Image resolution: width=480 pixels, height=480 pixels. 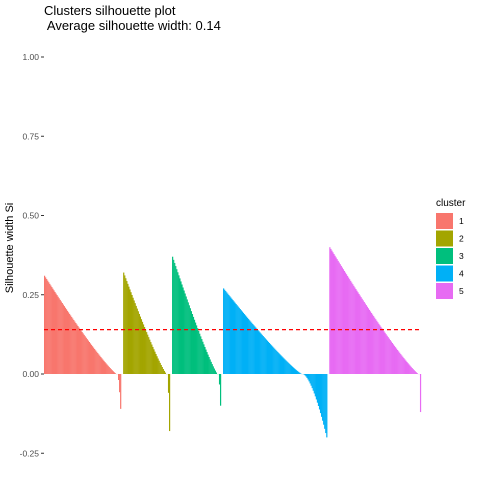 What do you see at coordinates (461, 291) in the screenshot?
I see `legend-label-5: 5` at bounding box center [461, 291].